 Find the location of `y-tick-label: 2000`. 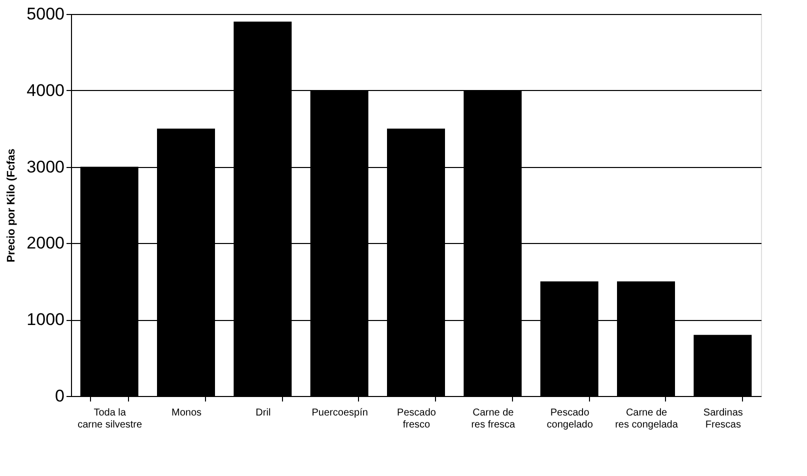

y-tick-label: 2000 is located at coordinates (45, 243).